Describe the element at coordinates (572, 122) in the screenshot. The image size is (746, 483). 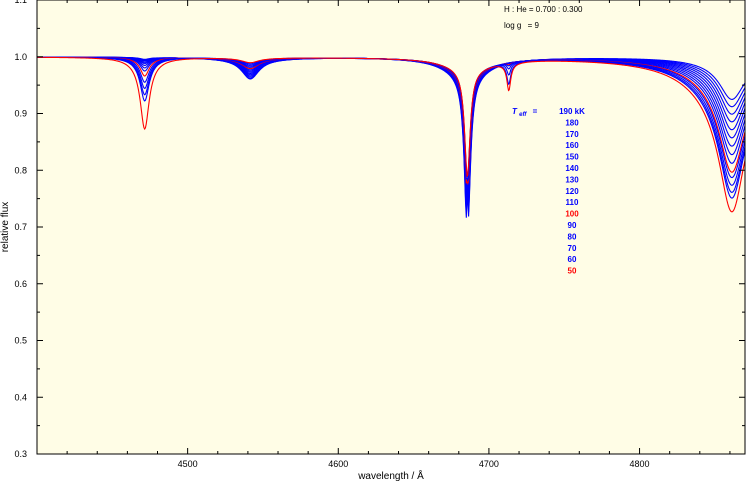
I see `legend-entry: 180` at that location.